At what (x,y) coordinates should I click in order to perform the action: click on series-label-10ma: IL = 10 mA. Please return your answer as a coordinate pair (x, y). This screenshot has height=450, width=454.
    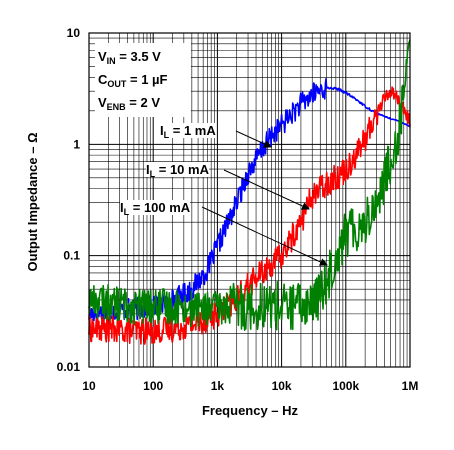
    Looking at the image, I should click on (177, 170).